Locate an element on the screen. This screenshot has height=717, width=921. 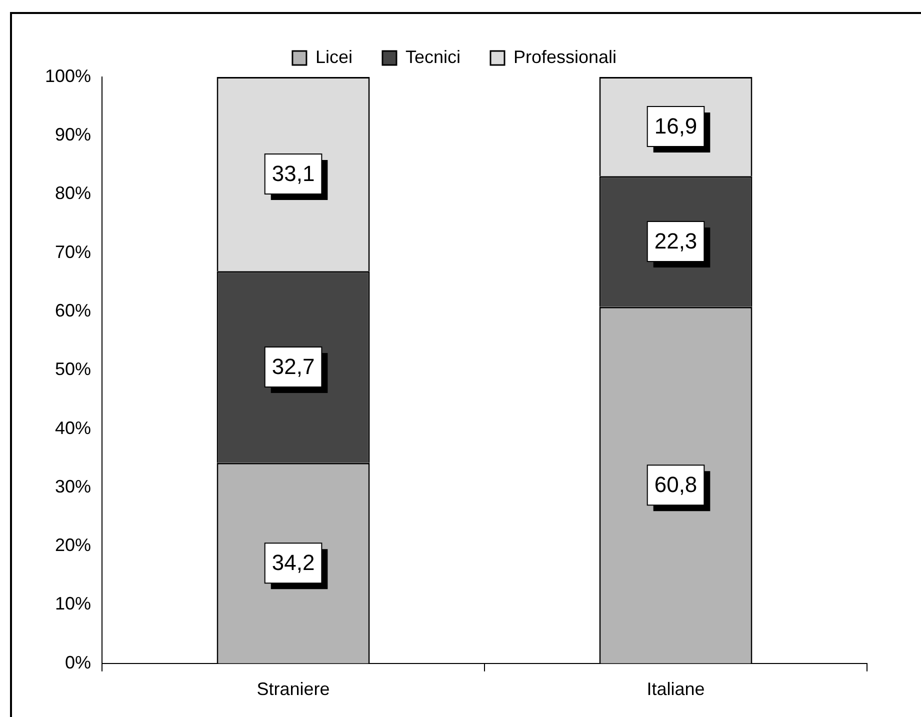
data-label: 34,2 is located at coordinates (293, 563).